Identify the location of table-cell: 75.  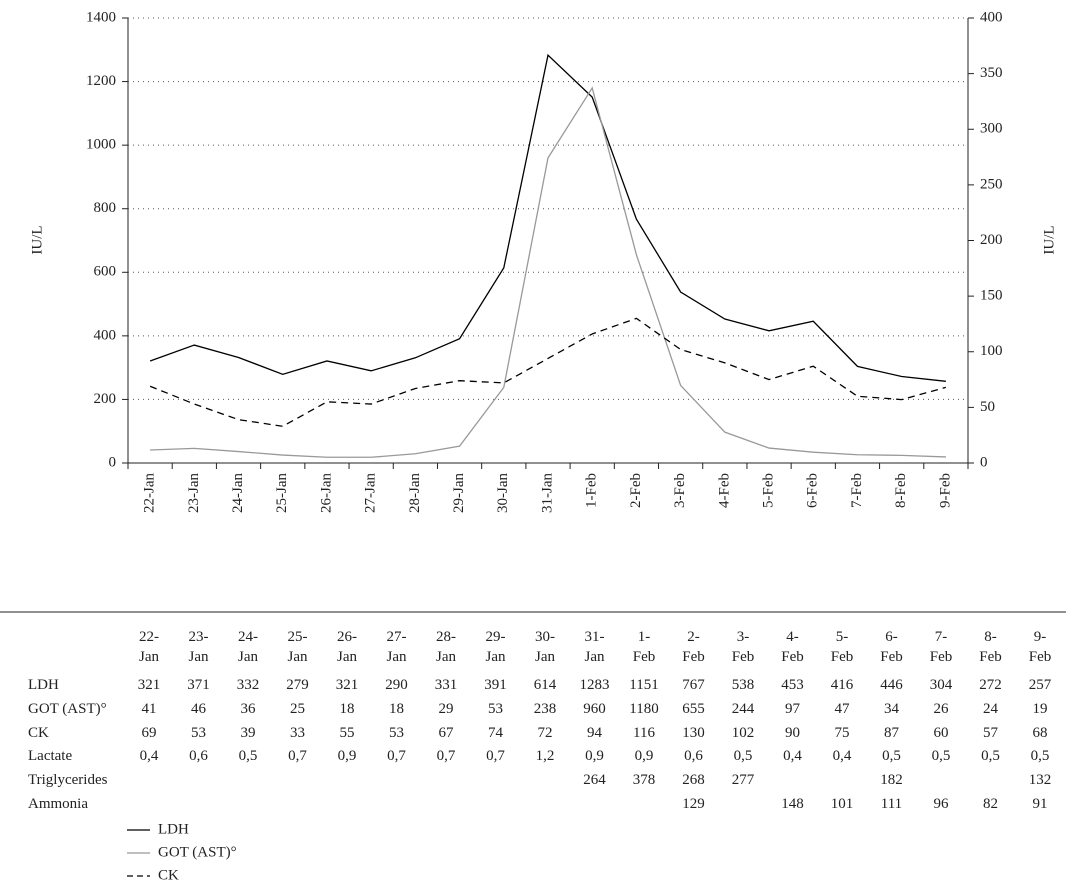
(842, 732).